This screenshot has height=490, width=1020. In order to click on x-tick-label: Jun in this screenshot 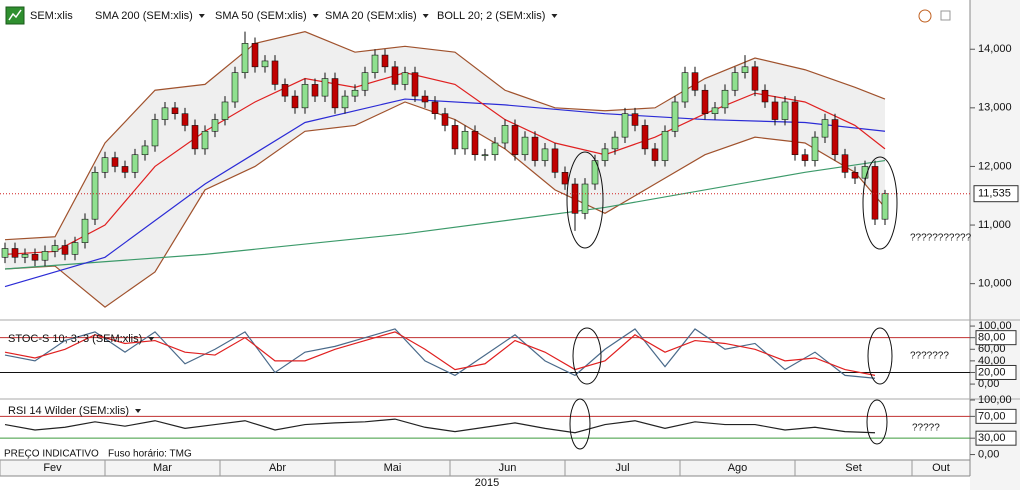, I will do `click(508, 468)`.